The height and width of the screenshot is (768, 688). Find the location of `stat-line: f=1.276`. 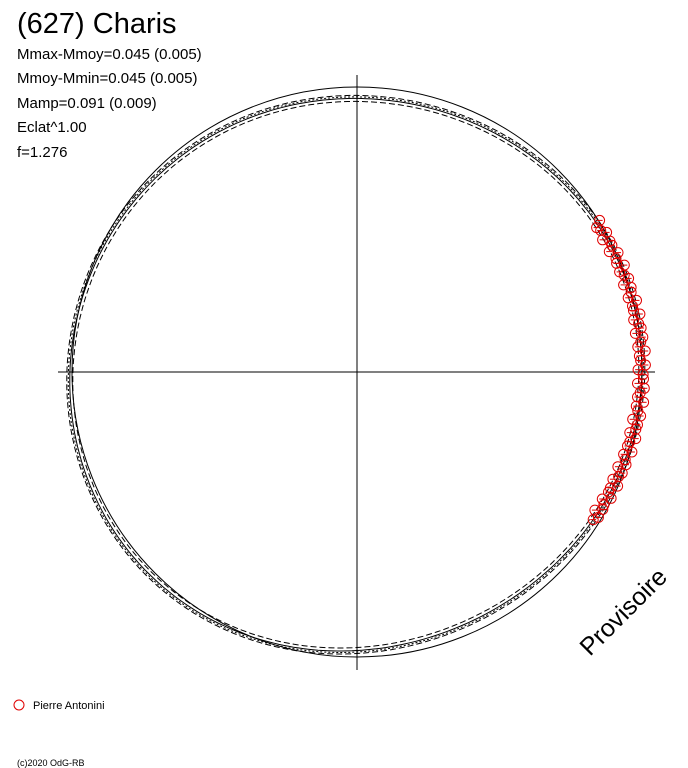

stat-line: f=1.276 is located at coordinates (42, 152).